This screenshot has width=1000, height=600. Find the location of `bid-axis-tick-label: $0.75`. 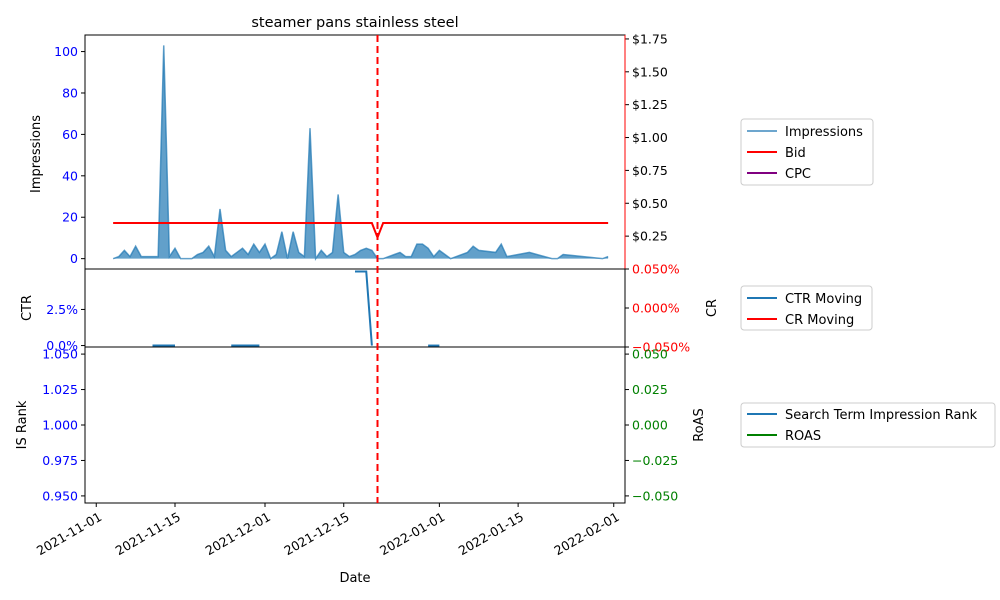

bid-axis-tick-label: $0.75 is located at coordinates (650, 170).